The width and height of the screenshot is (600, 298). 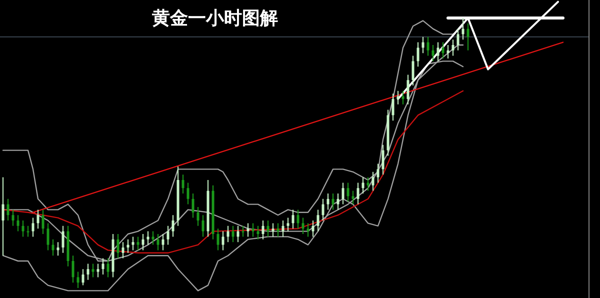 What do you see at coordinates (214, 18) in the screenshot?
I see `chart-title: 黄金一小时图解` at bounding box center [214, 18].